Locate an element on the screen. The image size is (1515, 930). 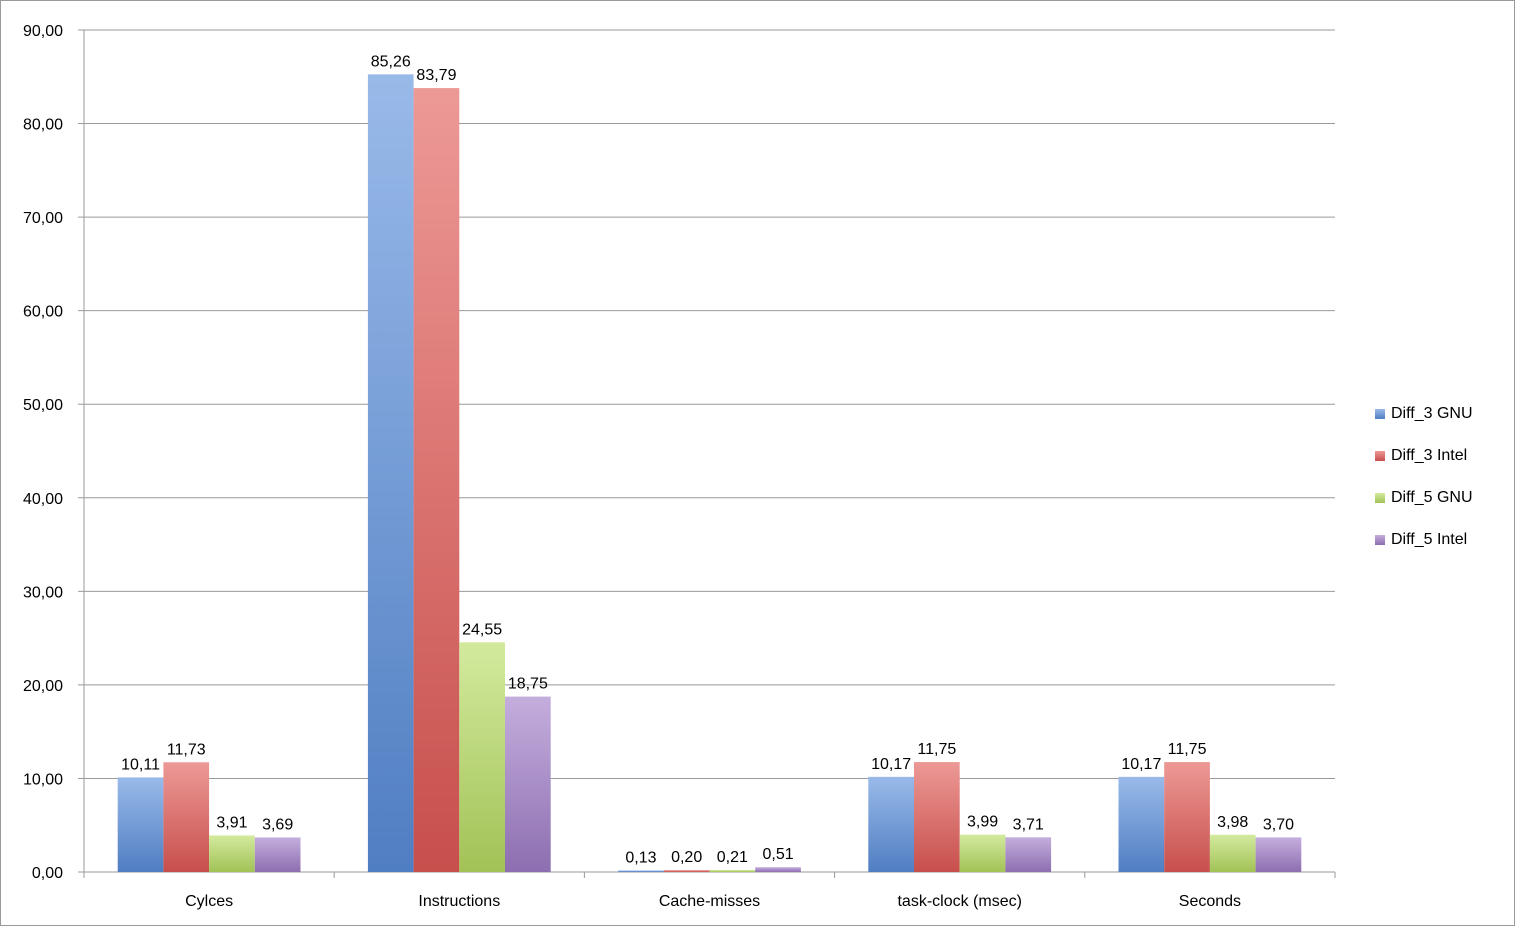
bar-value-label: 83,79 is located at coordinates (436, 75).